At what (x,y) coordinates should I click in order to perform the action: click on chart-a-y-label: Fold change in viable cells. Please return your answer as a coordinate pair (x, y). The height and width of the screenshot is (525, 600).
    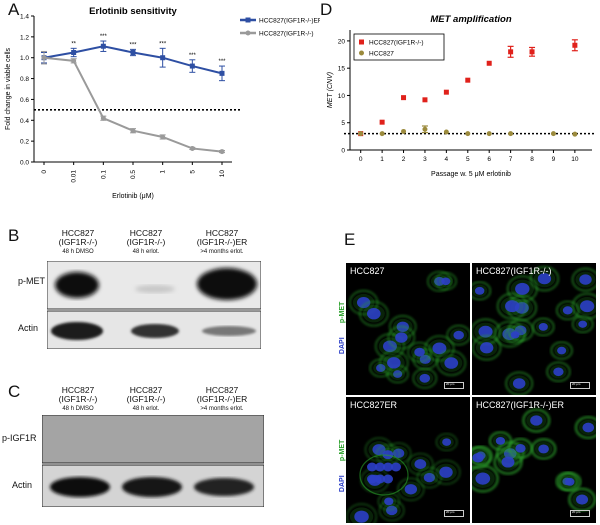
    Looking at the image, I should click on (8, 88).